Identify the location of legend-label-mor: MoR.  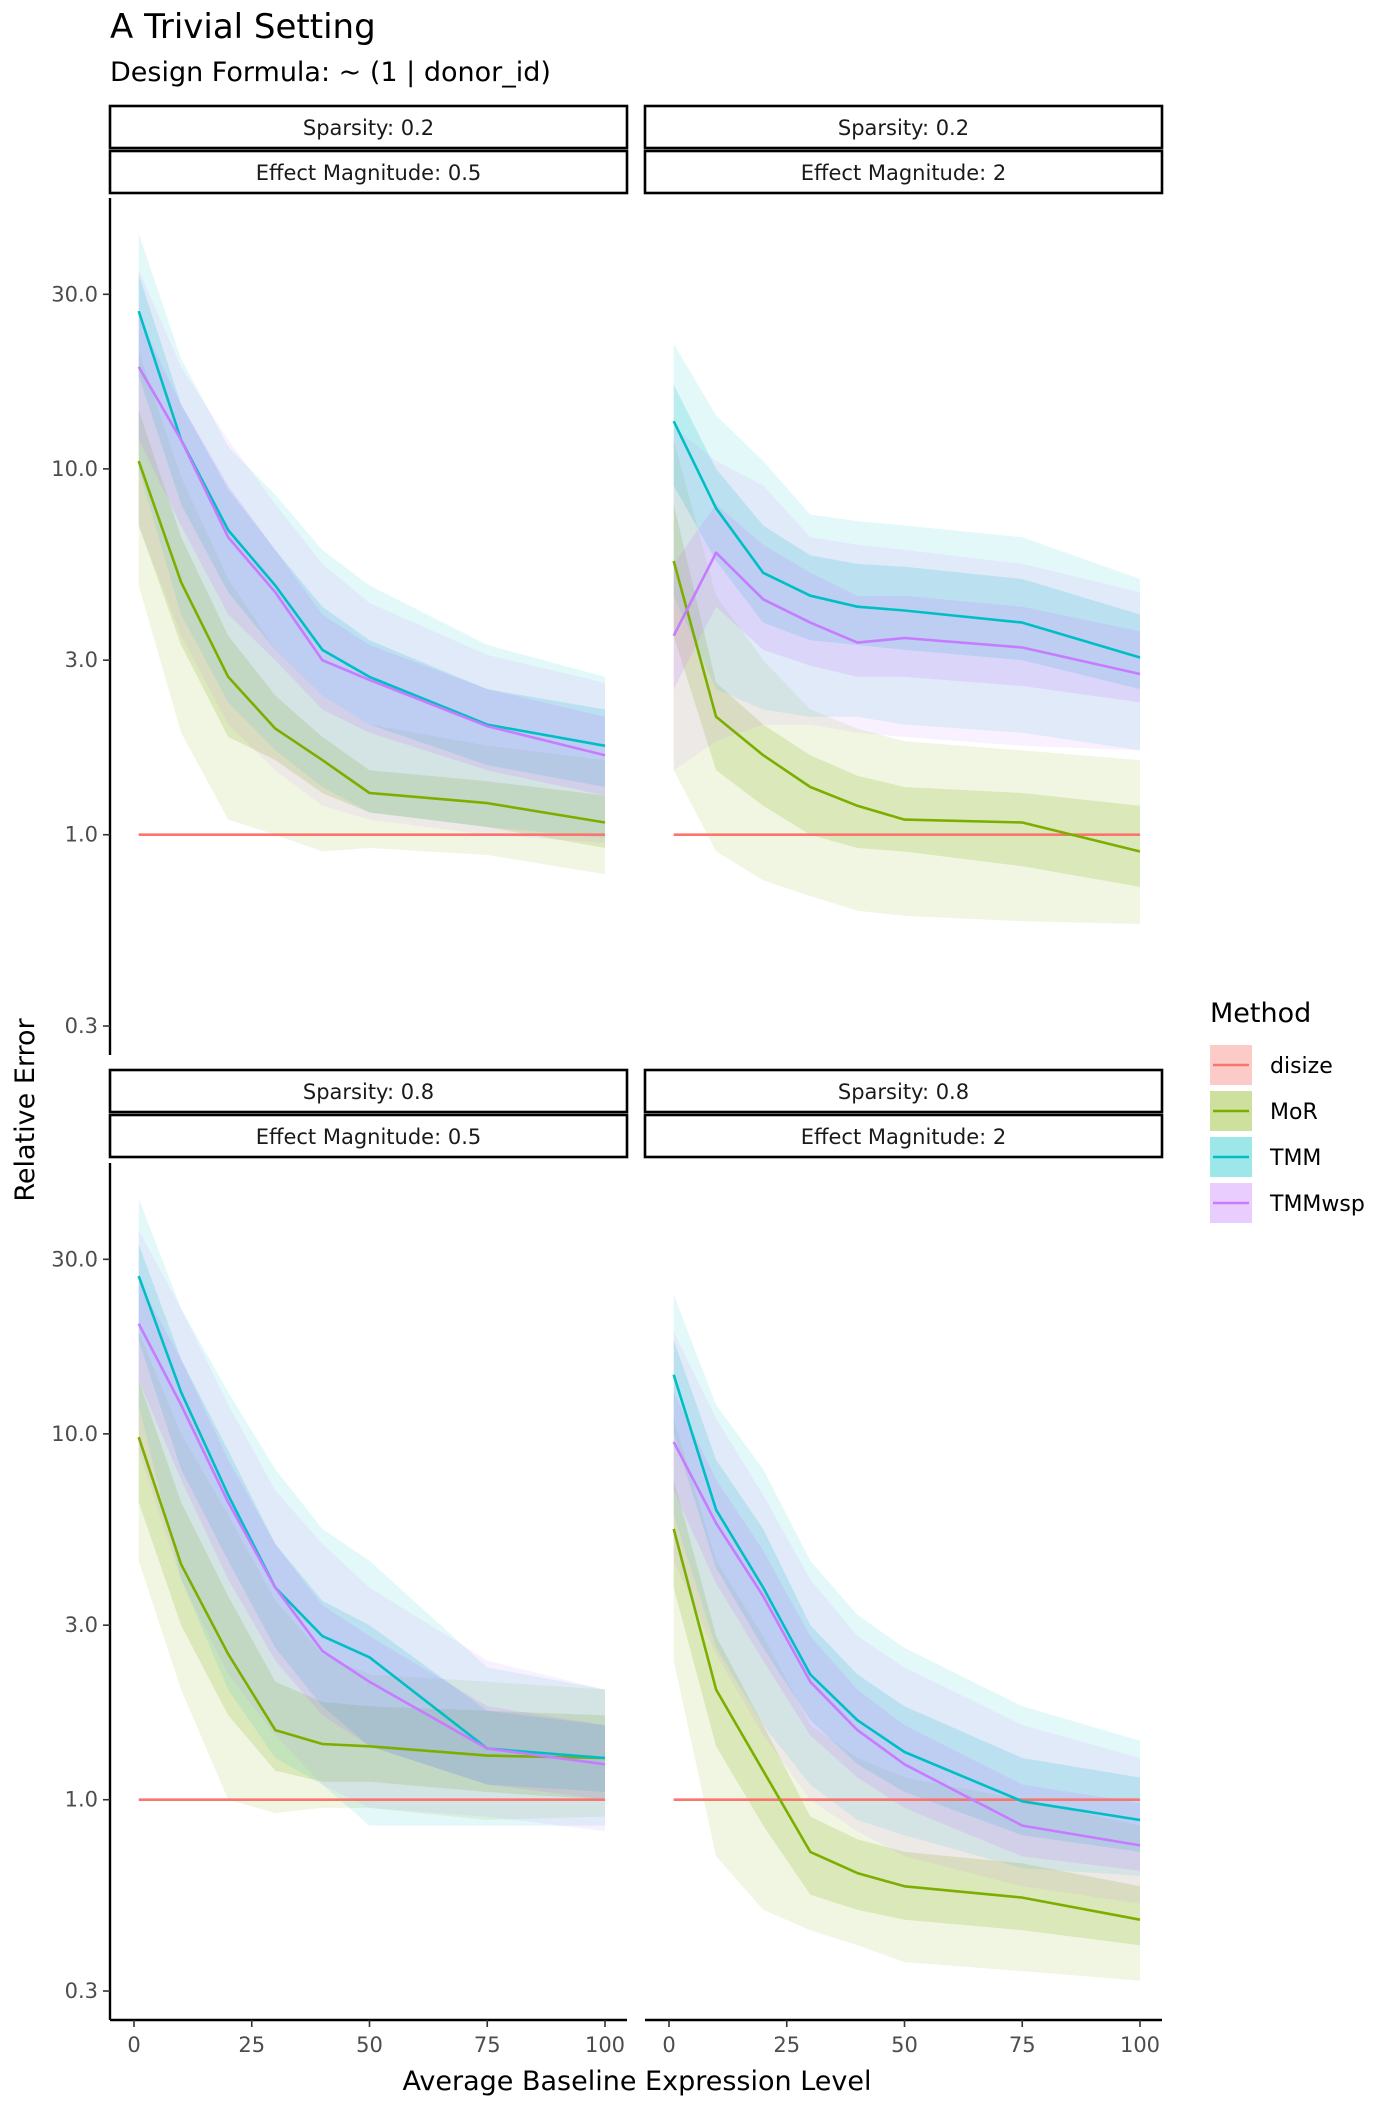
(1294, 1112).